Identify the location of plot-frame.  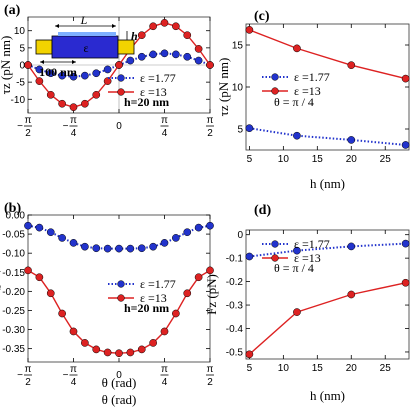
(327, 294).